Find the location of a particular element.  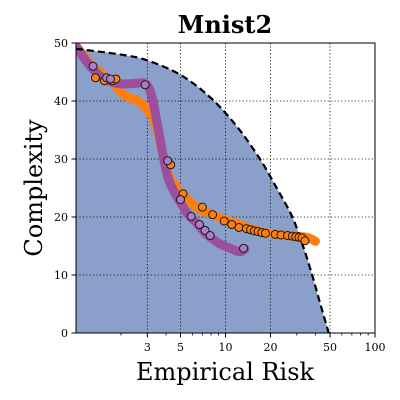

y-tick-label: 40 is located at coordinates (61, 101).